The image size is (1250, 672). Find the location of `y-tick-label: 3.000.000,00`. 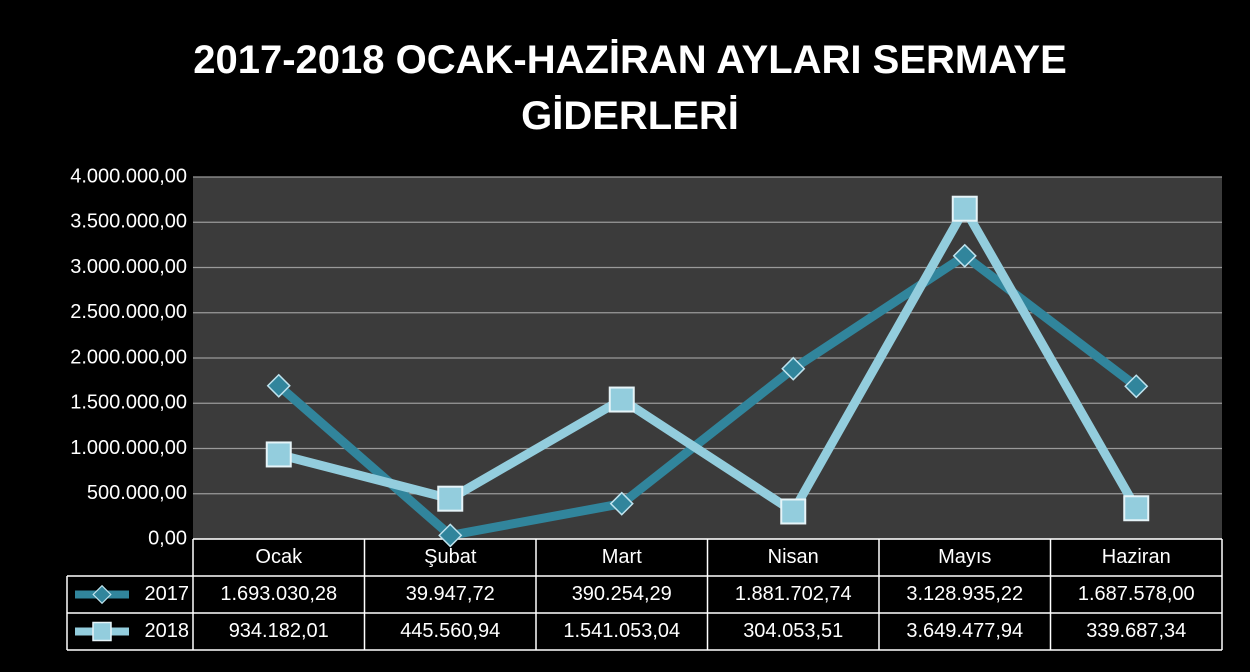

y-tick-label: 3.000.000,00 is located at coordinates (128, 267).